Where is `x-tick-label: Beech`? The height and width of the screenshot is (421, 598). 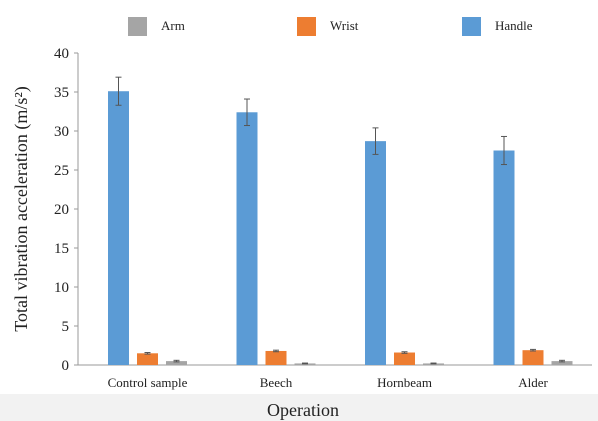 x-tick-label: Beech is located at coordinates (276, 382).